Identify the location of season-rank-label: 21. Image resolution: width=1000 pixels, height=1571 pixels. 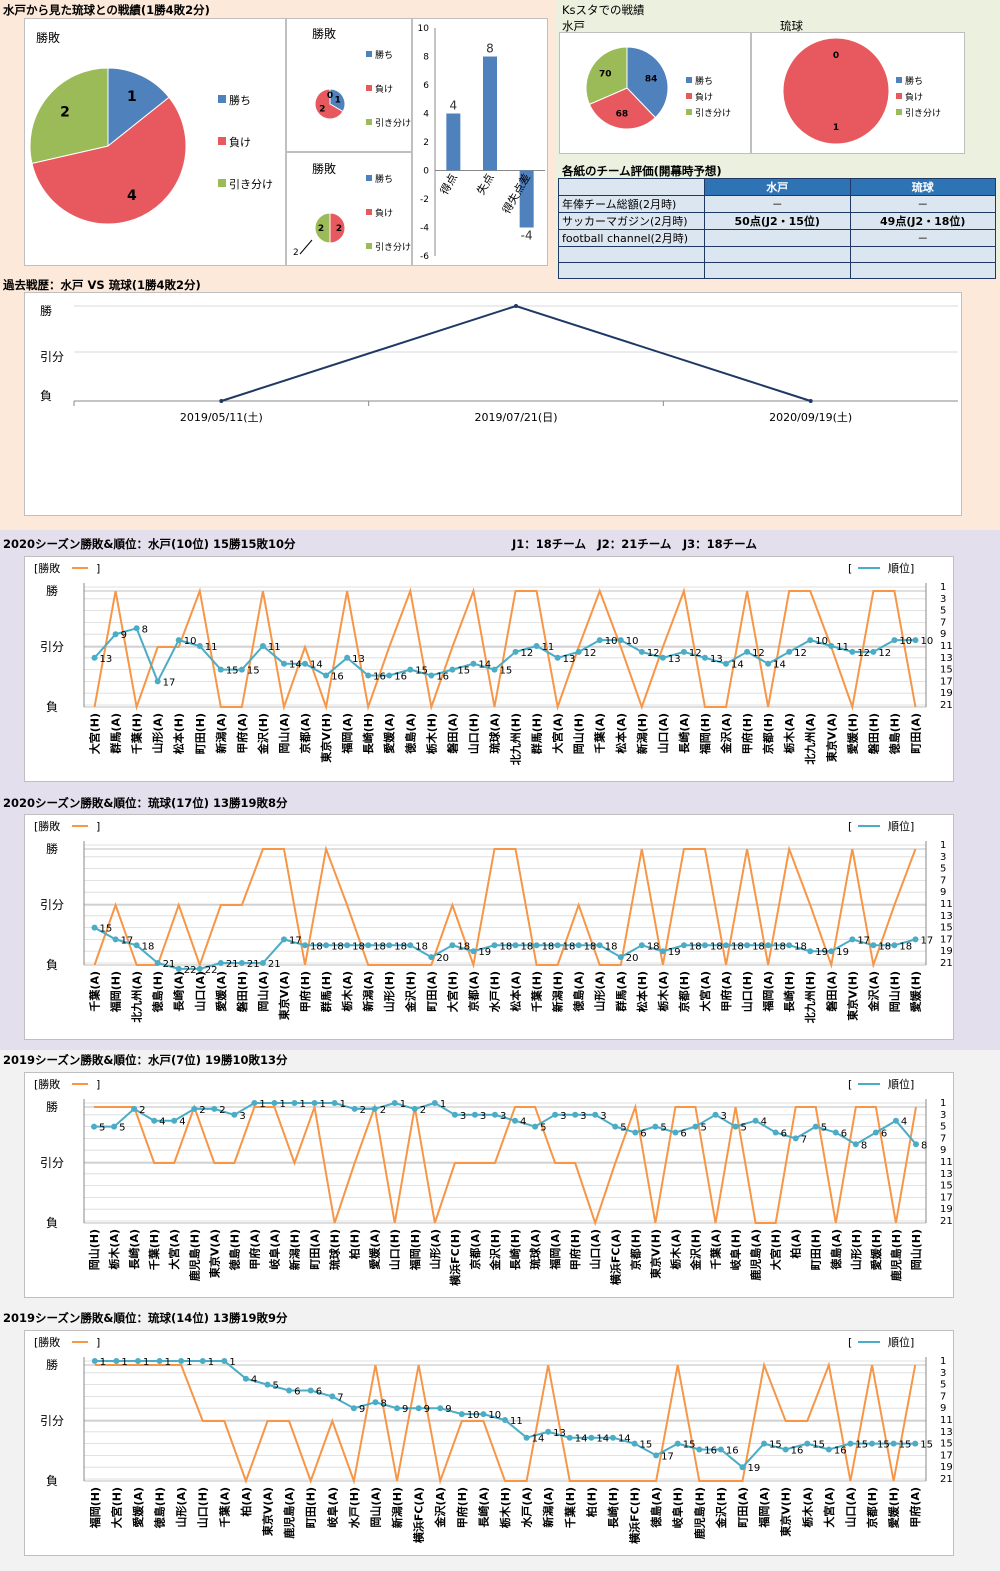
(169, 964).